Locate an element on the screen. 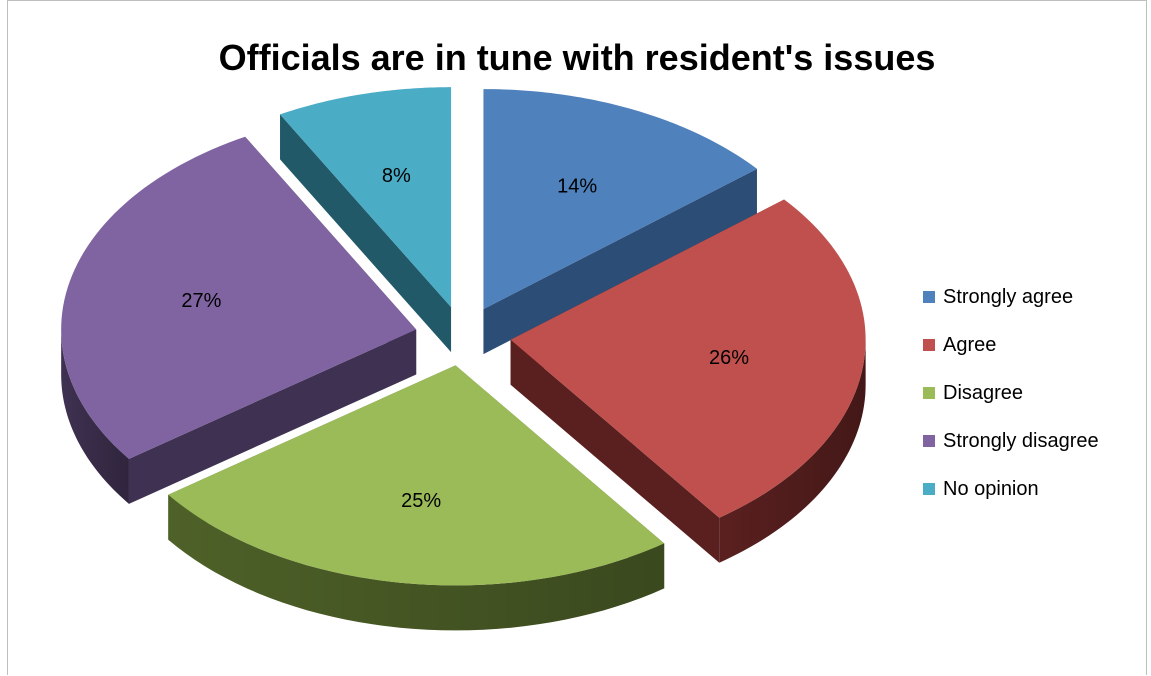 This screenshot has height=676, width=1151. data-label: 27% is located at coordinates (201, 301).